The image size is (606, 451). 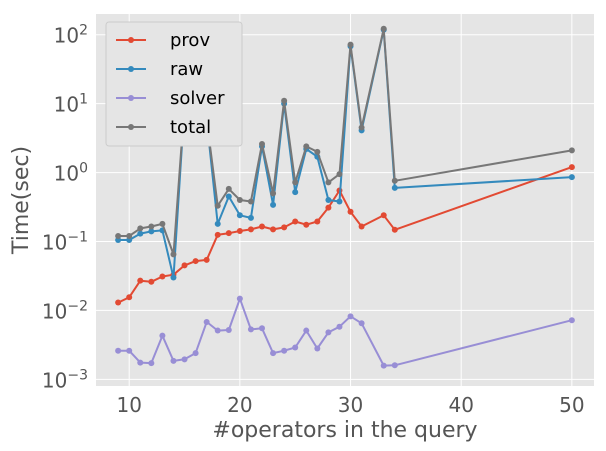 I want to click on y-tick-label: 10⁻², so click(x=65, y=310).